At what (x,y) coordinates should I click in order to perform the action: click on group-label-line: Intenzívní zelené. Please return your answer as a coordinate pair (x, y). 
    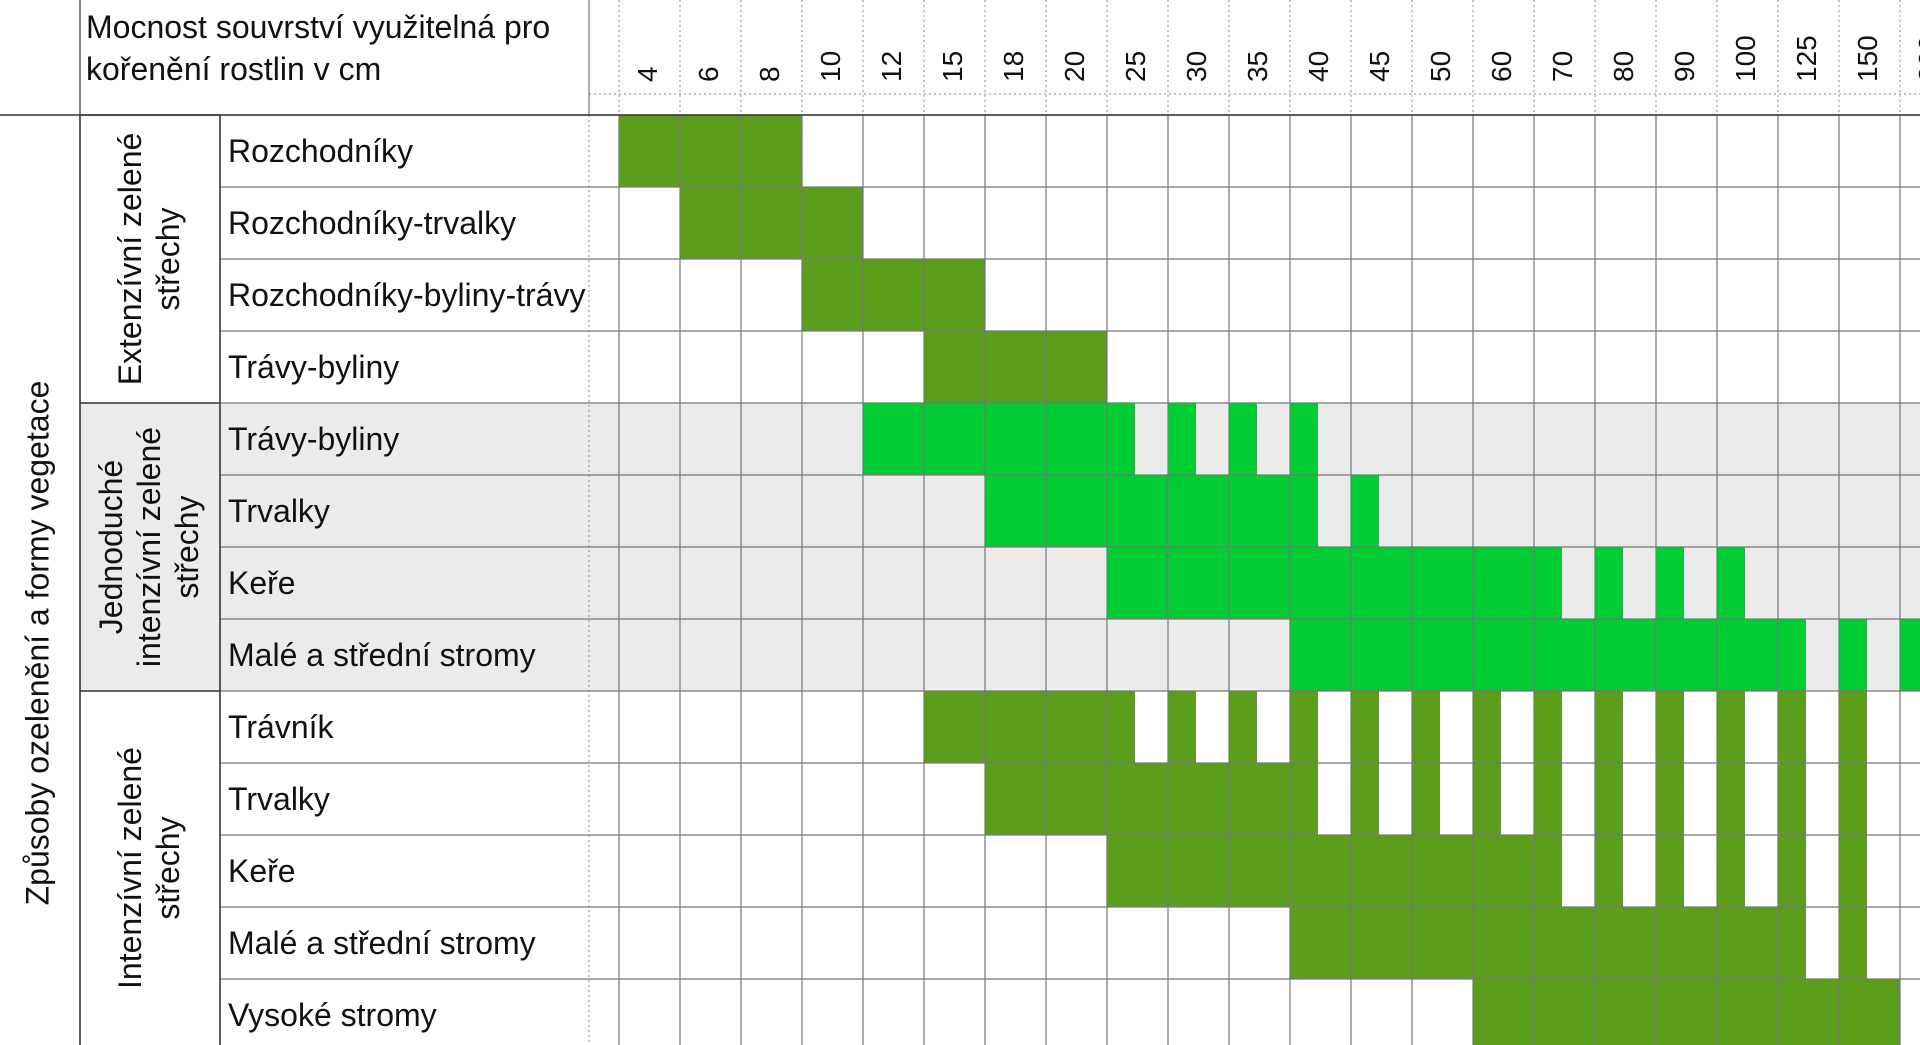
    Looking at the image, I should click on (130, 868).